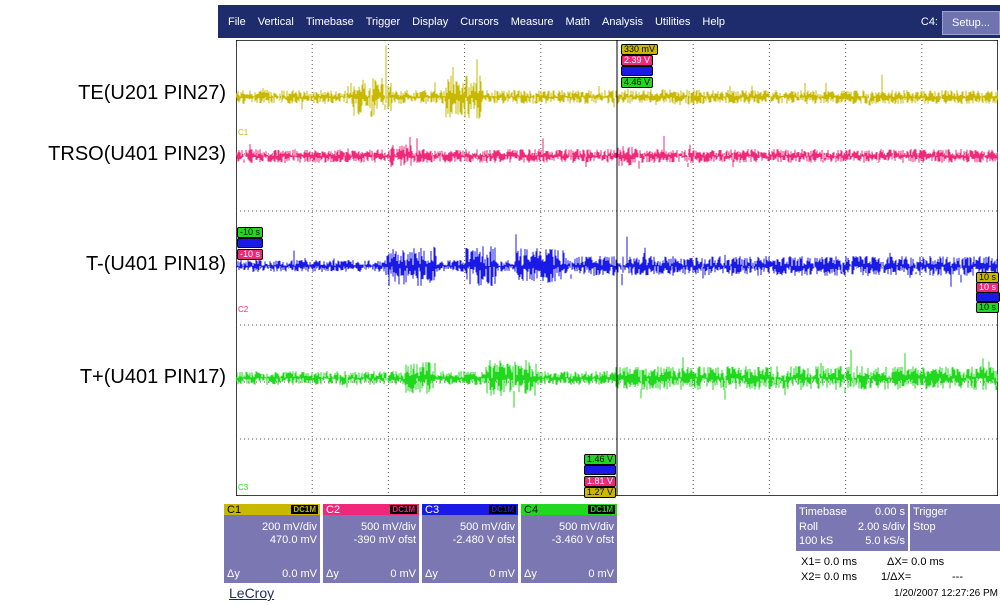 The width and height of the screenshot is (1000, 605). What do you see at coordinates (470, 509) in the screenshot?
I see `channel-c3-header: C3 DC1M` at bounding box center [470, 509].